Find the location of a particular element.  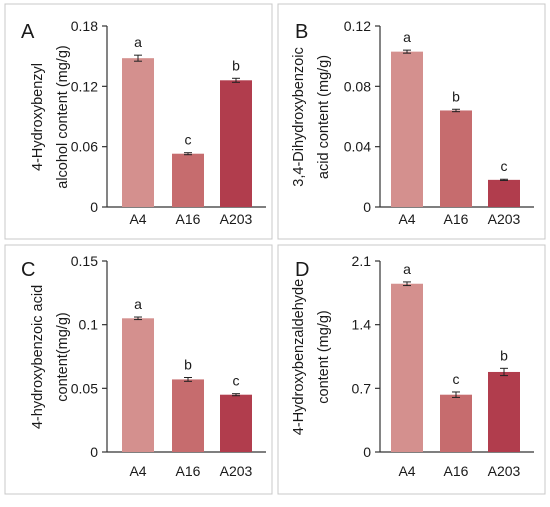

y-tick-label: 0.15 is located at coordinates (84, 261).